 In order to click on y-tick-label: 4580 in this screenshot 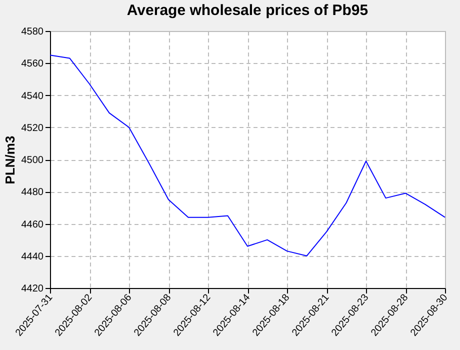, I will do `click(32, 32)`.